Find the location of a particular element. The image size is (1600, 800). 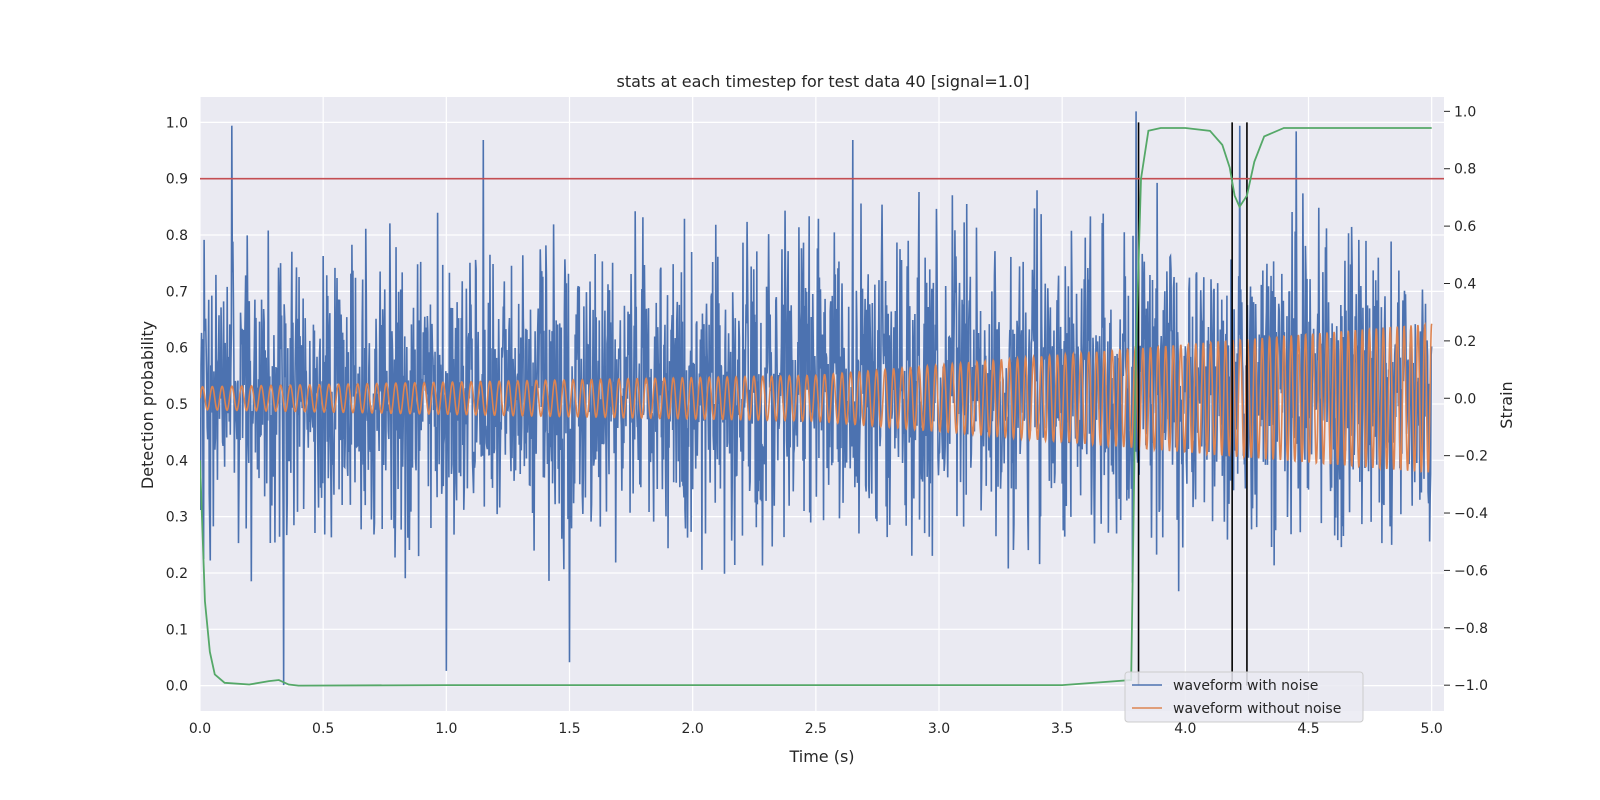

y-right-tick-label: −0.2 is located at coordinates (1471, 457).